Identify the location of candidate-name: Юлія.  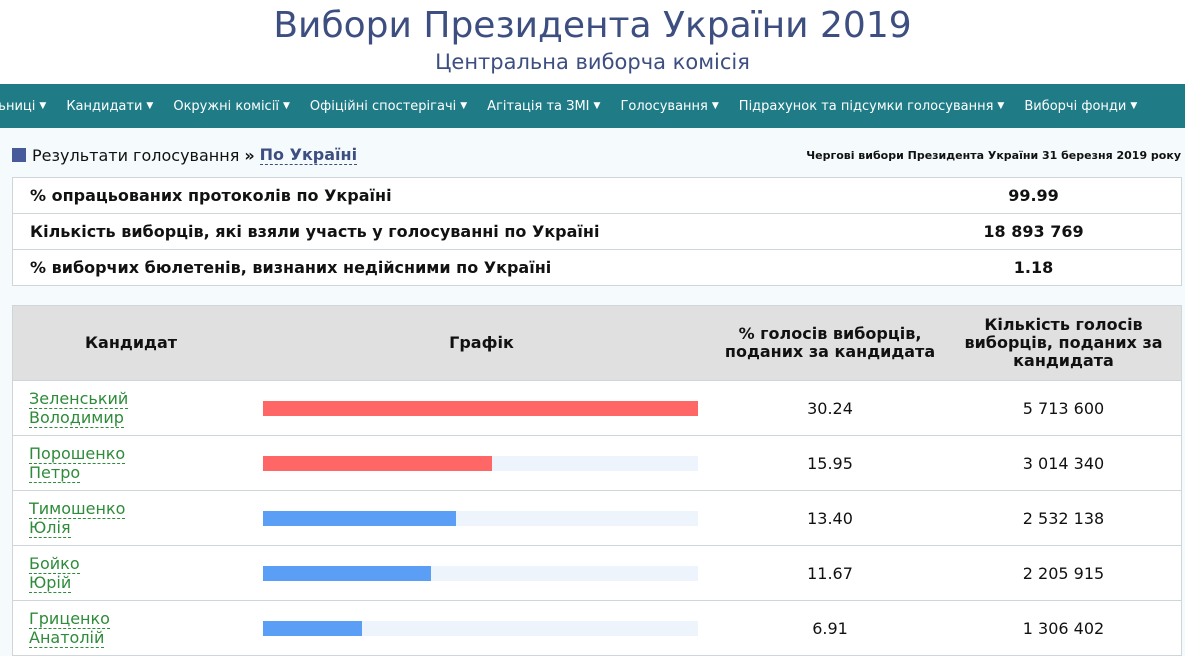
(50, 528).